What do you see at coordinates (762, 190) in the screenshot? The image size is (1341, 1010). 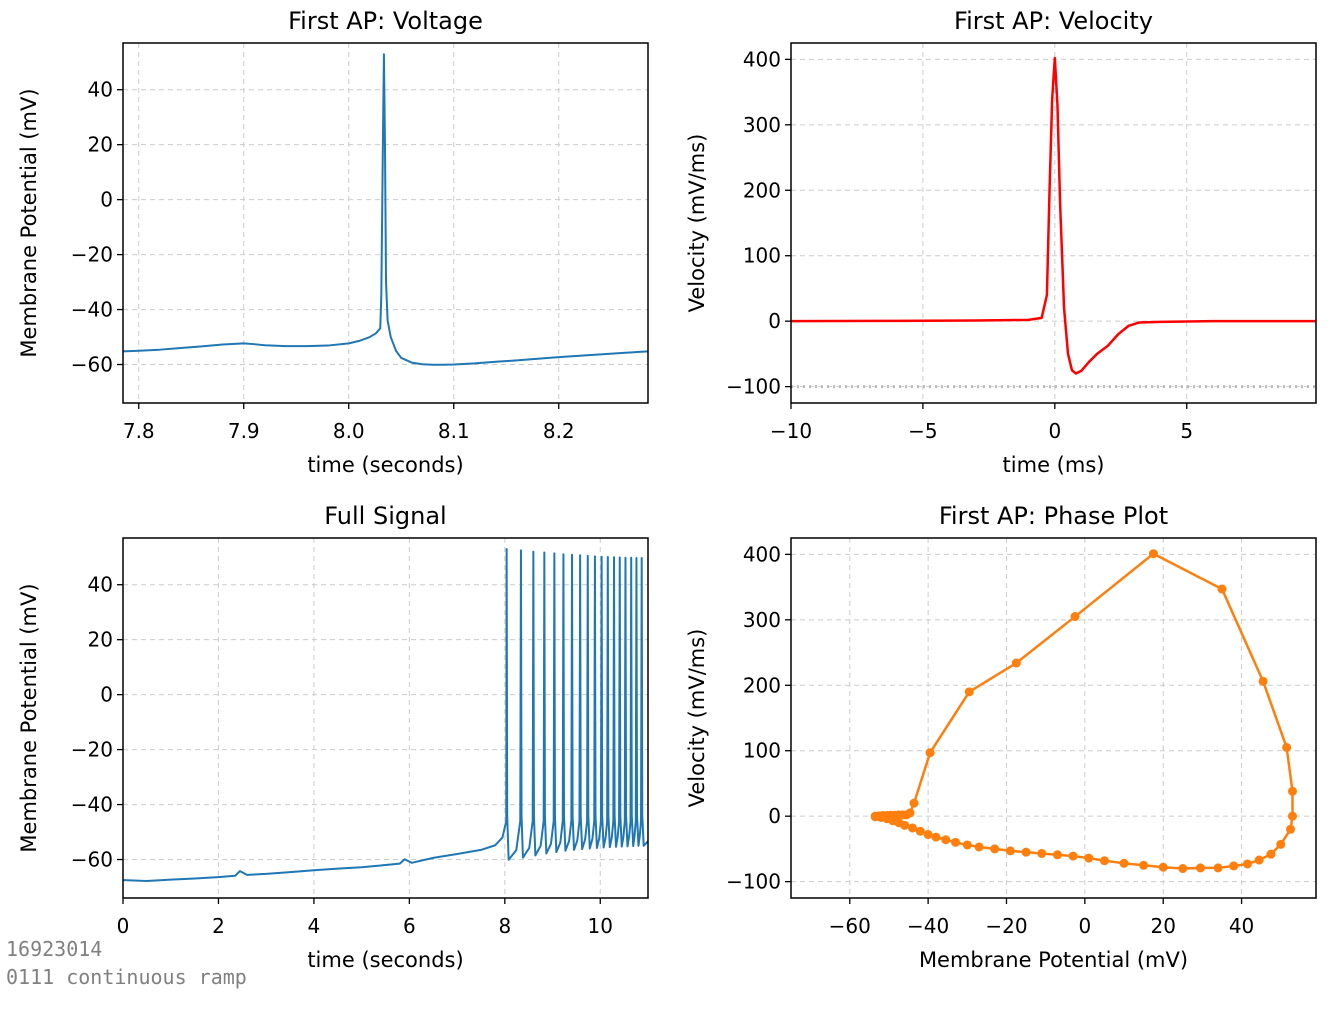 I see `y-tick-label: 200` at bounding box center [762, 190].